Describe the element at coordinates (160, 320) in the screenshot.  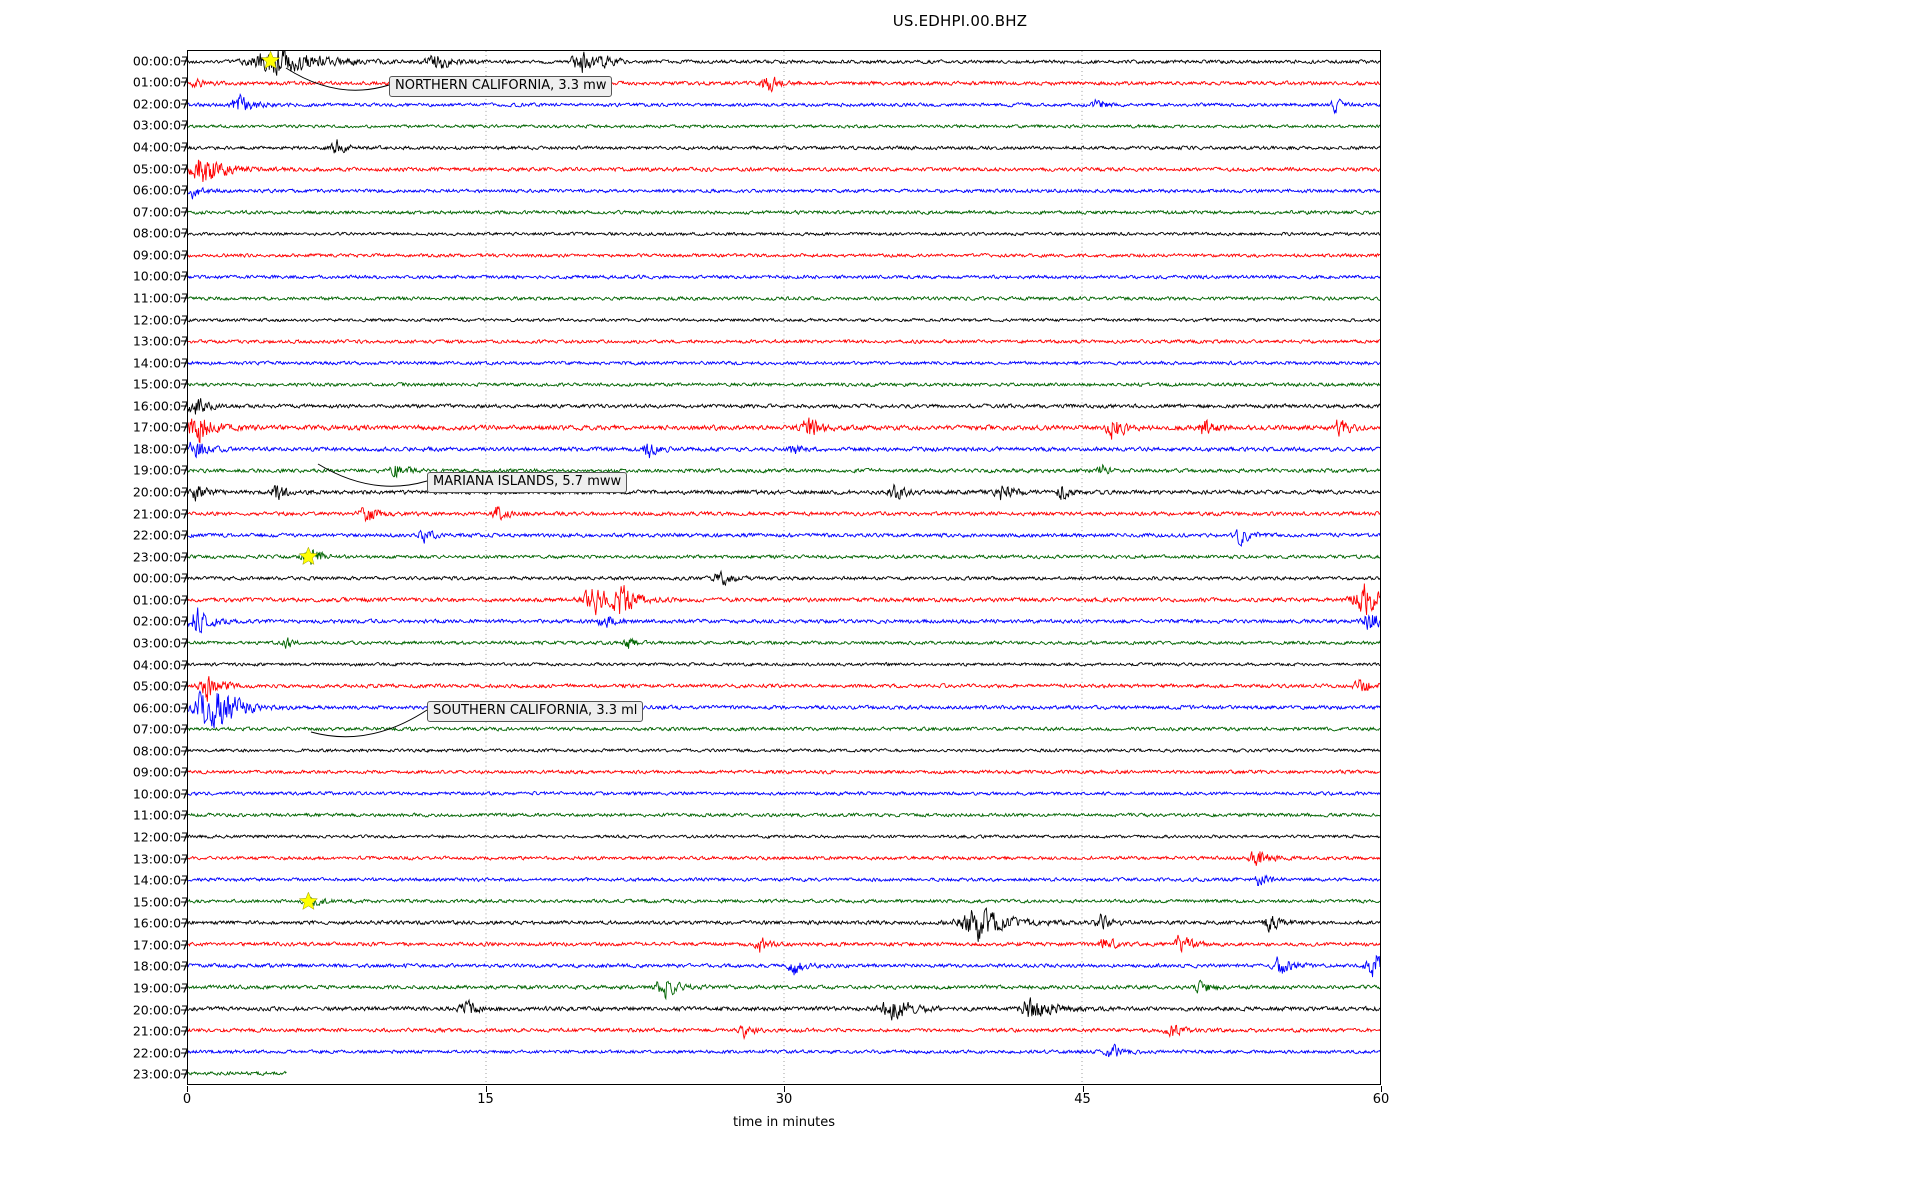
I see `y-tick-label: 12:00:07` at that location.